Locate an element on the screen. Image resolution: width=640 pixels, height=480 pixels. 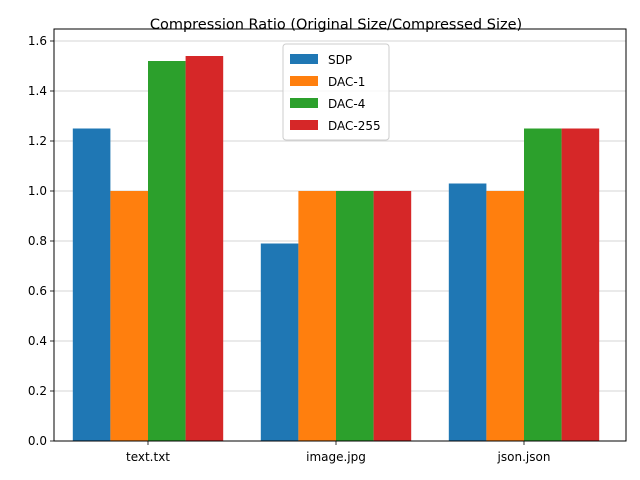
legend: SDP DAC-1 DAC-4 DAC-255 is located at coordinates (336, 92).